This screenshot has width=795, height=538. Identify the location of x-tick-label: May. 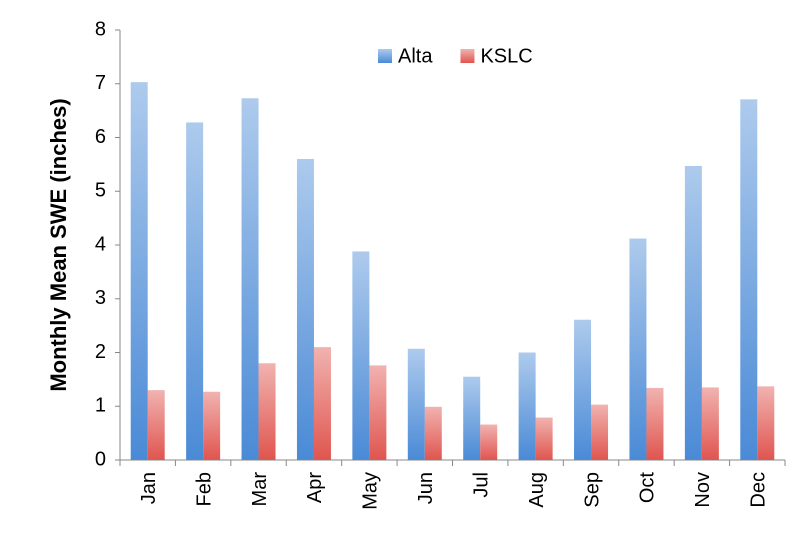
(371, 491).